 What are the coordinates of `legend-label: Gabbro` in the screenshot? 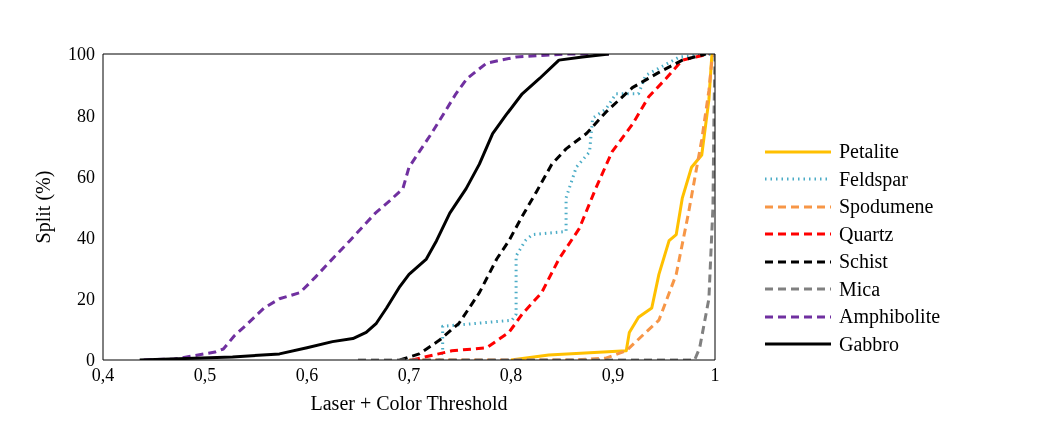 It's located at (869, 344).